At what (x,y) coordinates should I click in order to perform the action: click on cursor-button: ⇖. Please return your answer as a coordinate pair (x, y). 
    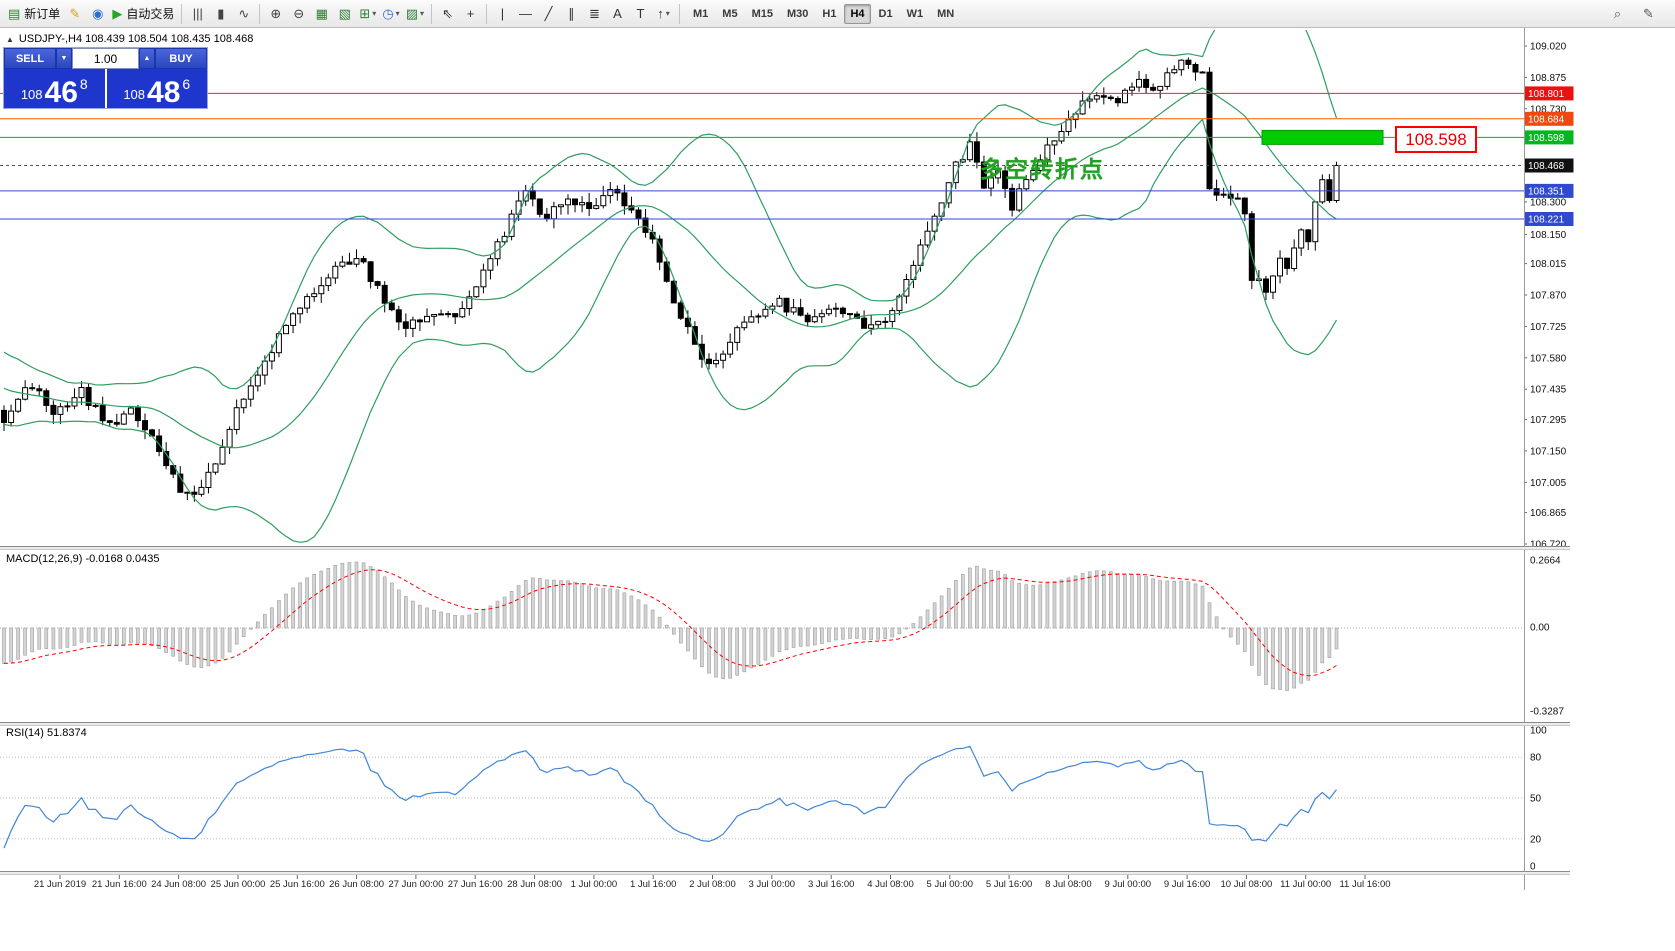
    Looking at the image, I should click on (447, 14).